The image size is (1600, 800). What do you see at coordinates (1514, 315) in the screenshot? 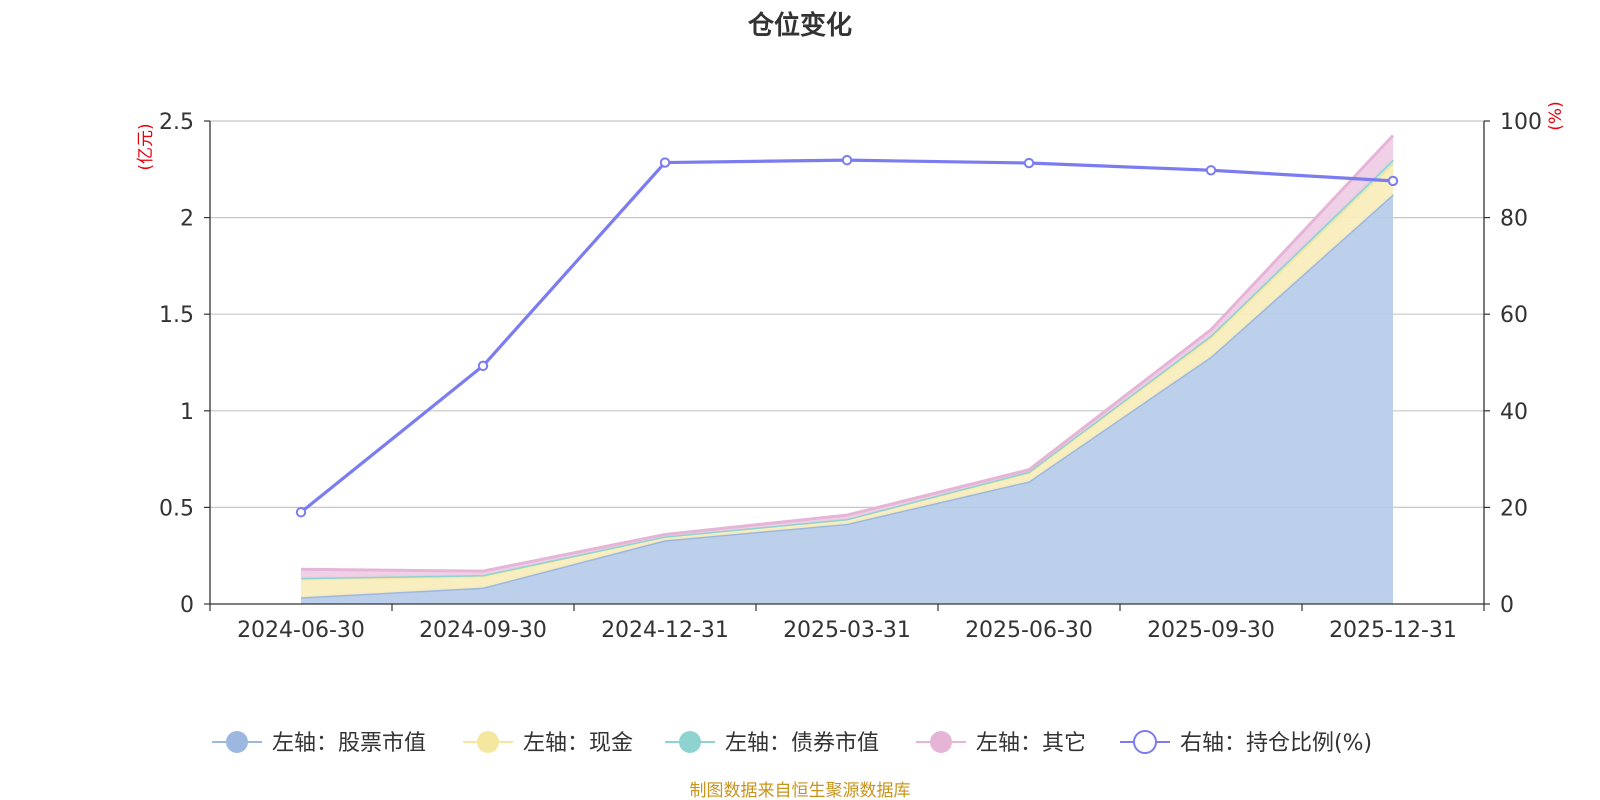
I see `right-axis-tick-label: 60` at bounding box center [1514, 315].